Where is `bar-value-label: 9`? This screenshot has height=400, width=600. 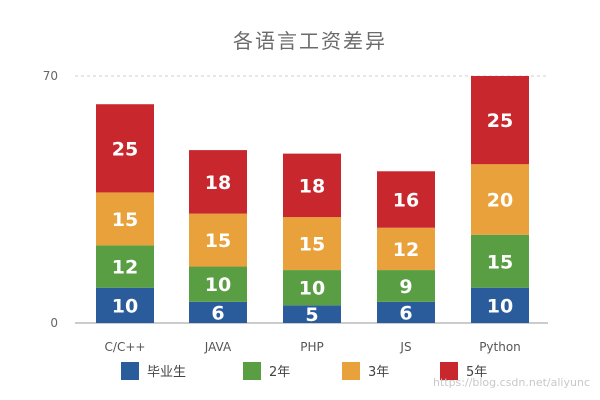
bar-value-label: 9 is located at coordinates (405, 287).